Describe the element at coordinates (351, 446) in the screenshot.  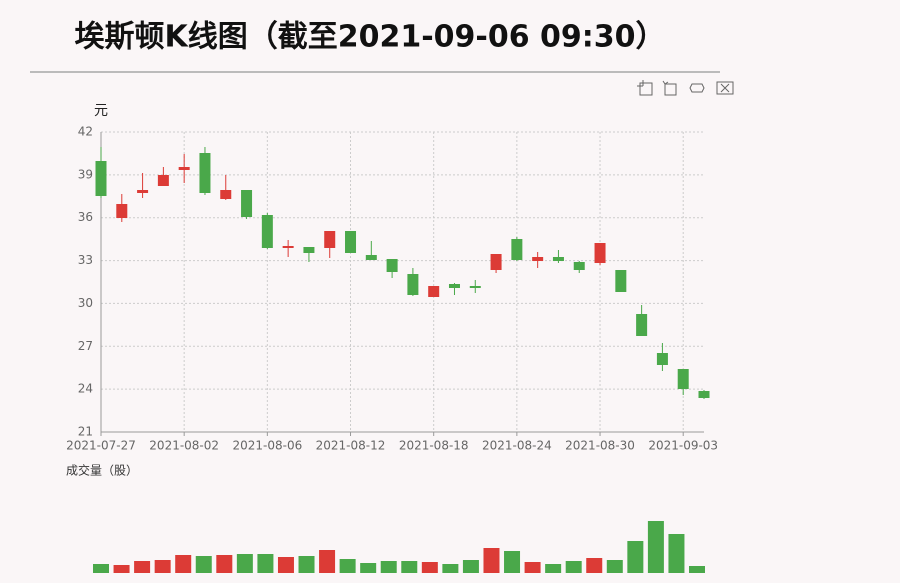
I see `x-tick-label: 2021-08-12` at that location.